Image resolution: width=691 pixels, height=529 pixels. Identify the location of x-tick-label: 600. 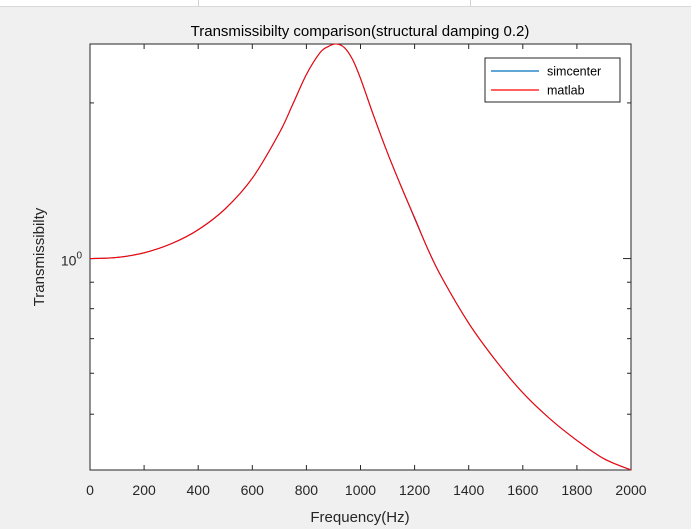
(253, 490).